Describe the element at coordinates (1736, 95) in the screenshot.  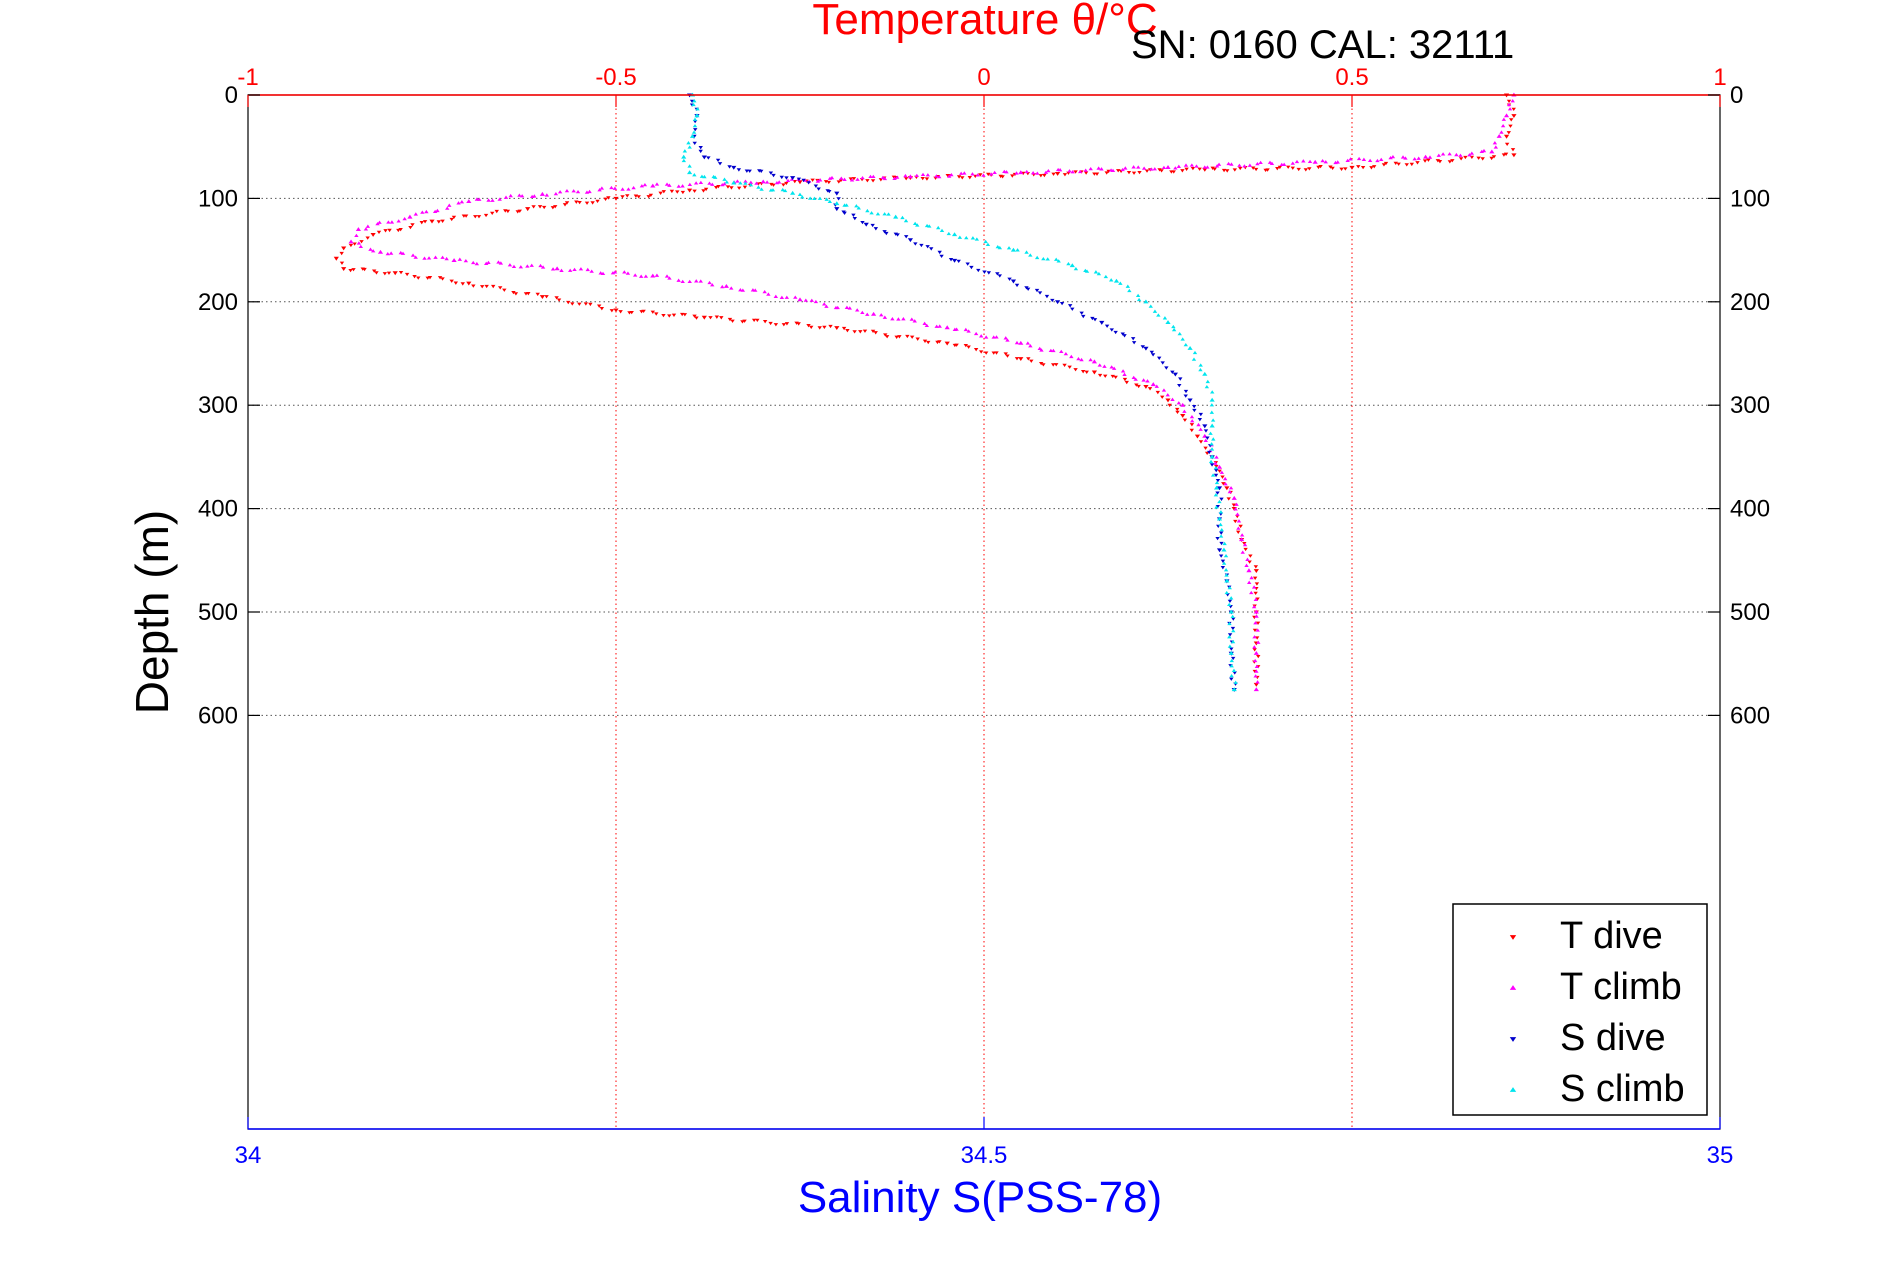
I see `y-tick-label-right: 0` at that location.